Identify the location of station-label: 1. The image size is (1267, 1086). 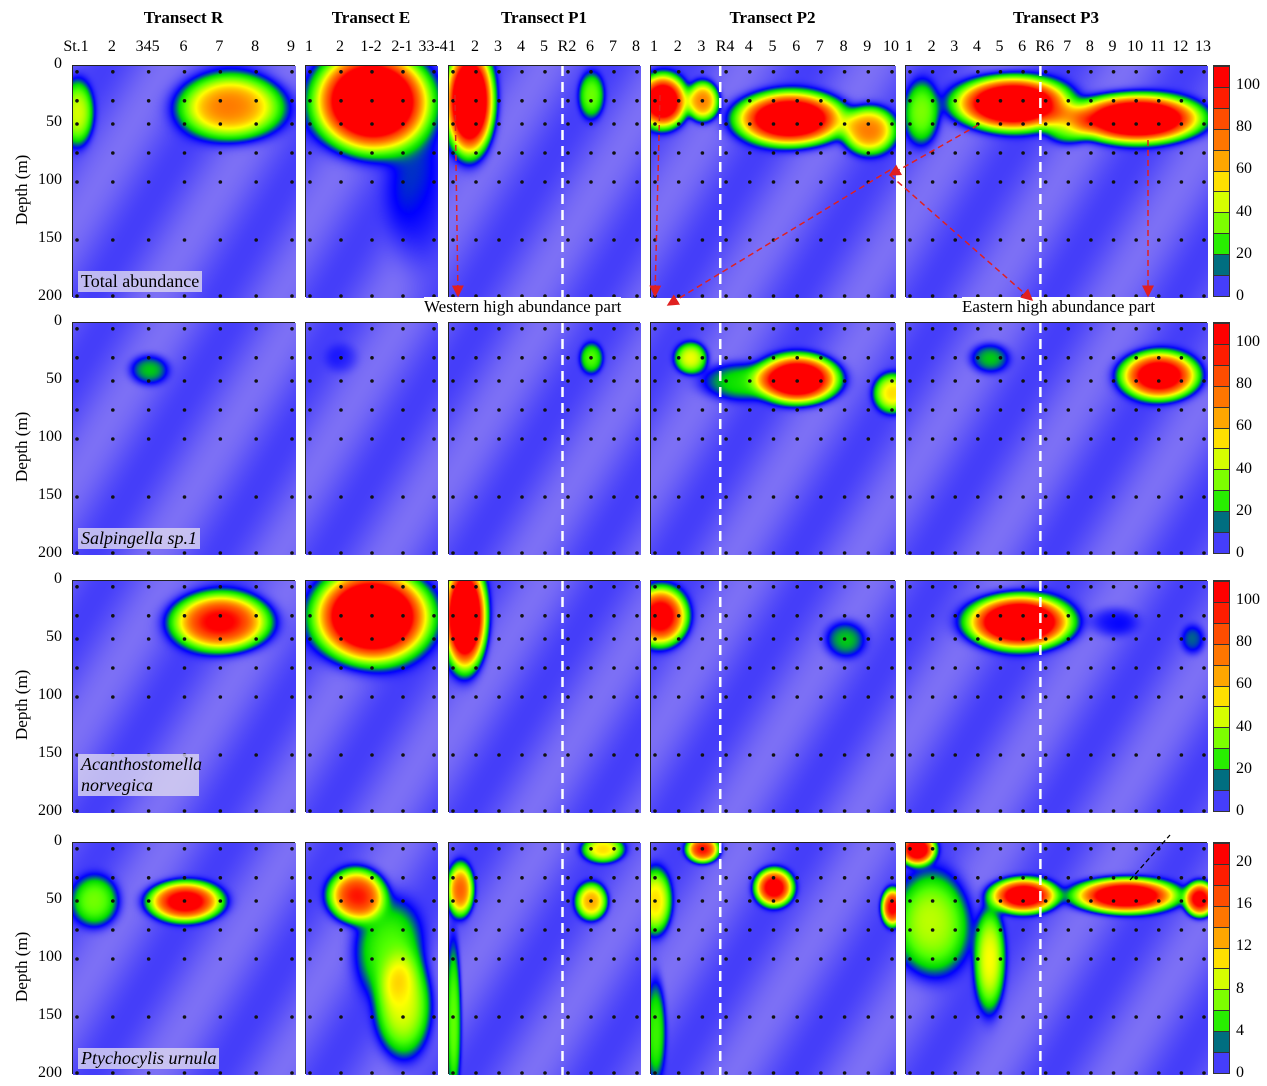
(452, 46).